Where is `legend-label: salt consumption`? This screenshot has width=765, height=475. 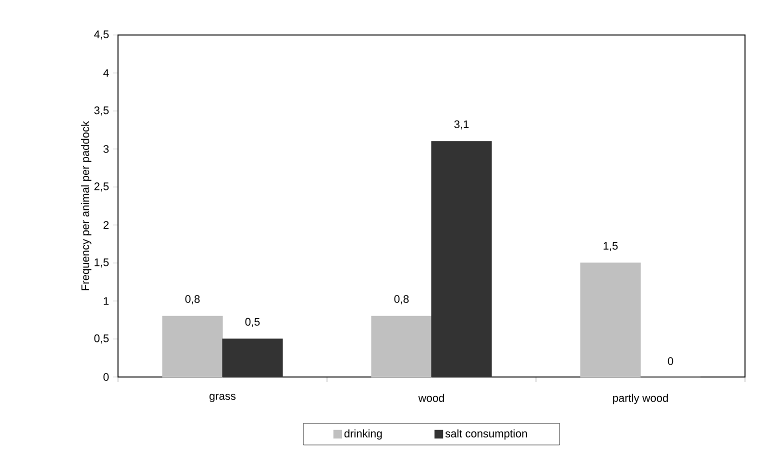 legend-label: salt consumption is located at coordinates (486, 434).